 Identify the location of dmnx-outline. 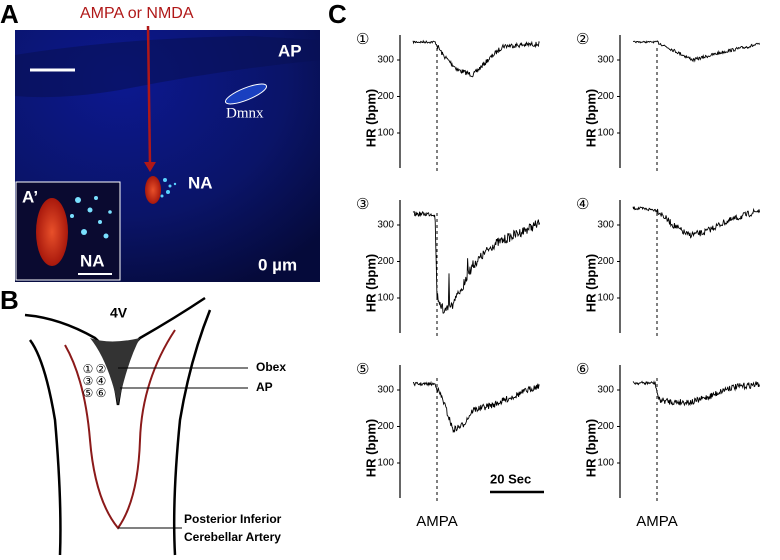
(246, 94).